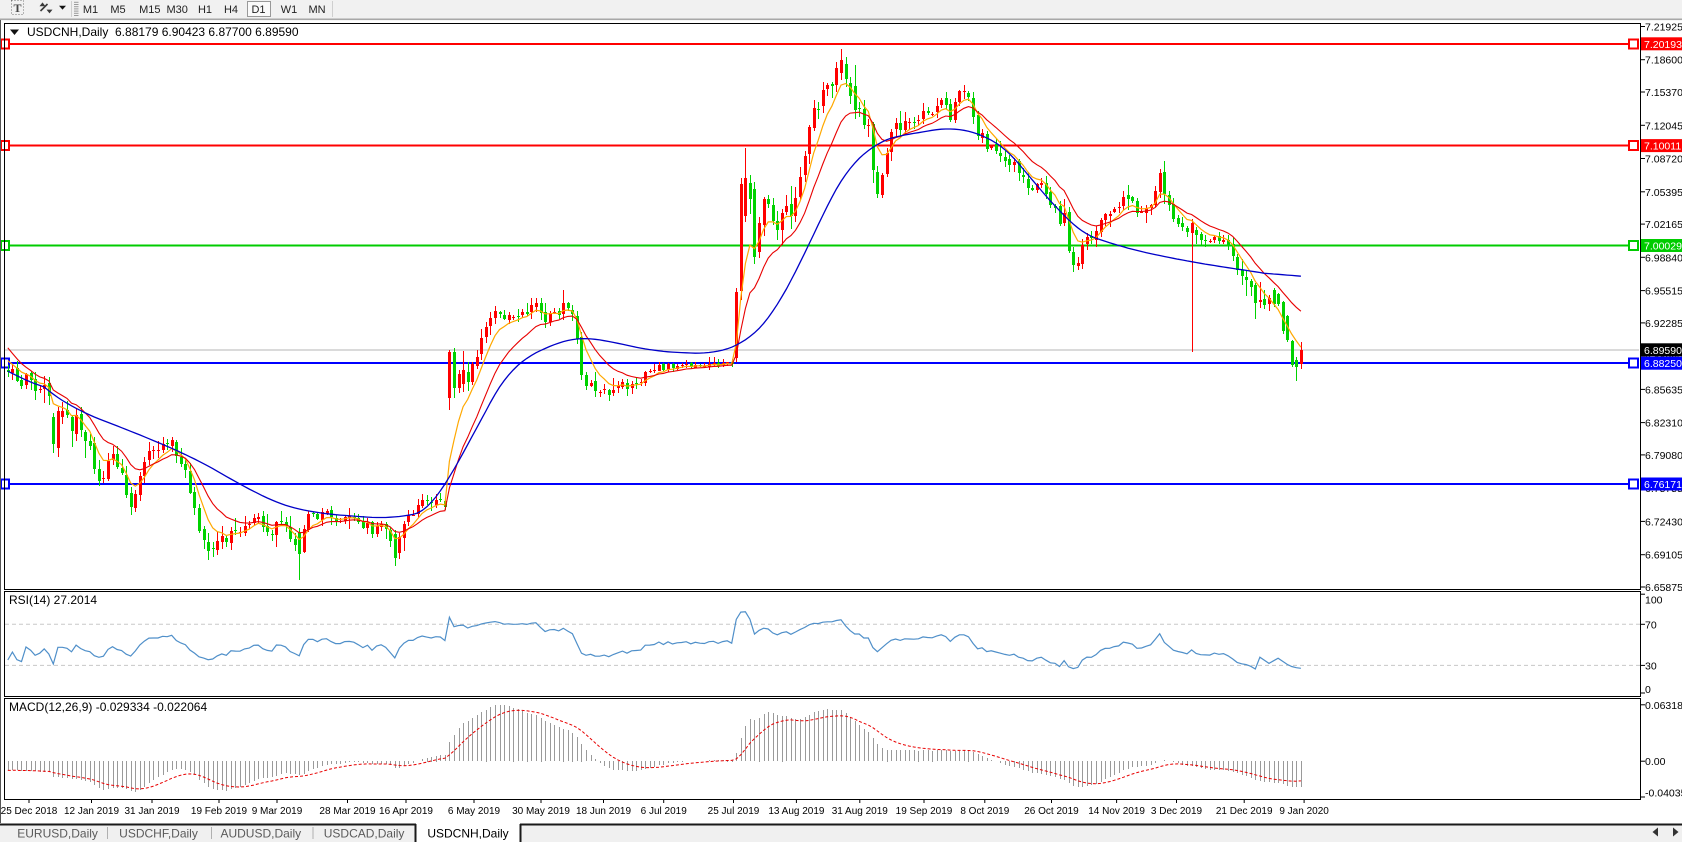 This screenshot has height=842, width=1682. Describe the element at coordinates (108, 707) in the screenshot. I see `svg-text:MACD(12,26,9) -0.029334 -0.022: MACD(12,26,9) -0.029334 -0.022064` at that location.